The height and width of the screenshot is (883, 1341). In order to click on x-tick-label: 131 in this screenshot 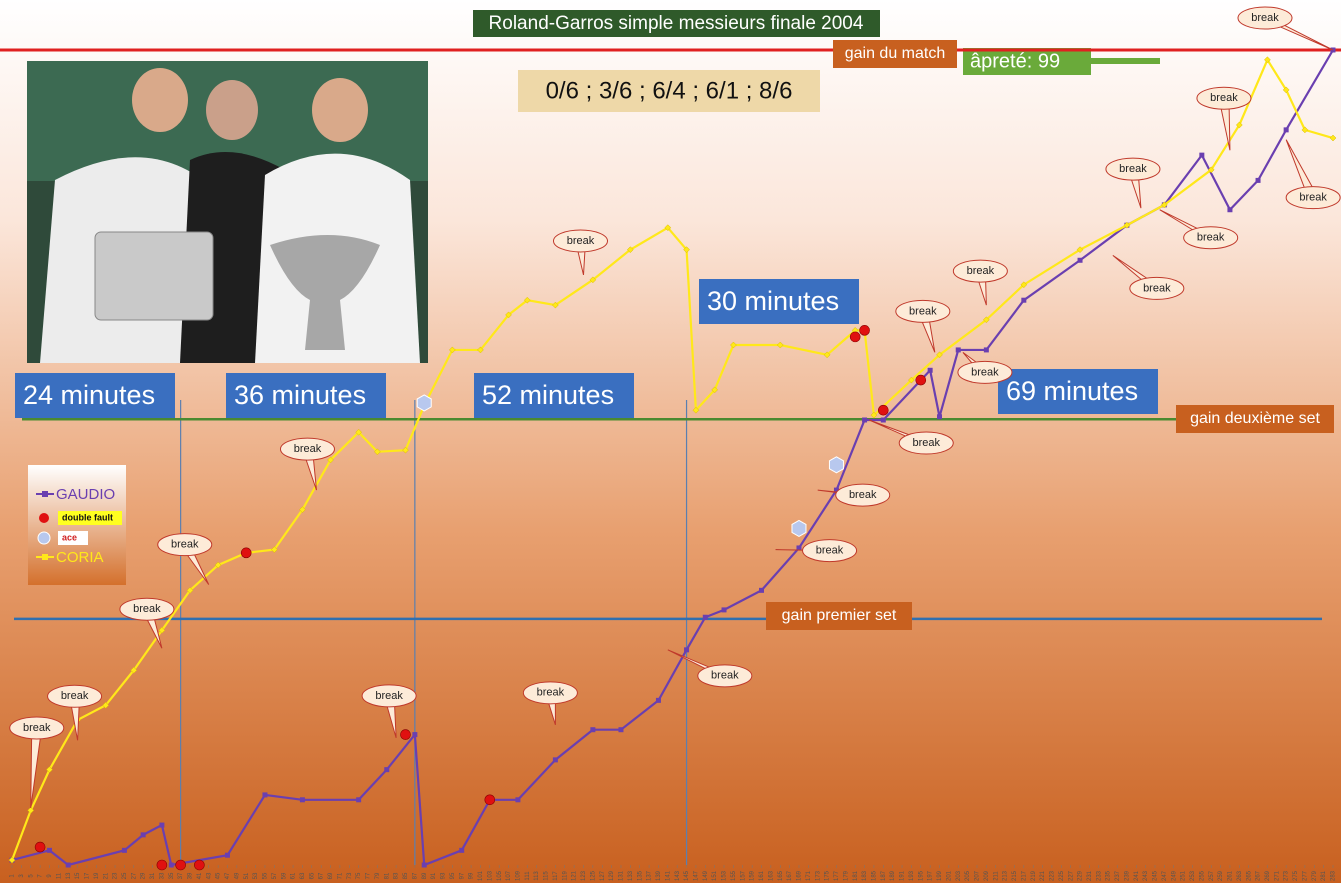, I will do `click(622, 875)`.